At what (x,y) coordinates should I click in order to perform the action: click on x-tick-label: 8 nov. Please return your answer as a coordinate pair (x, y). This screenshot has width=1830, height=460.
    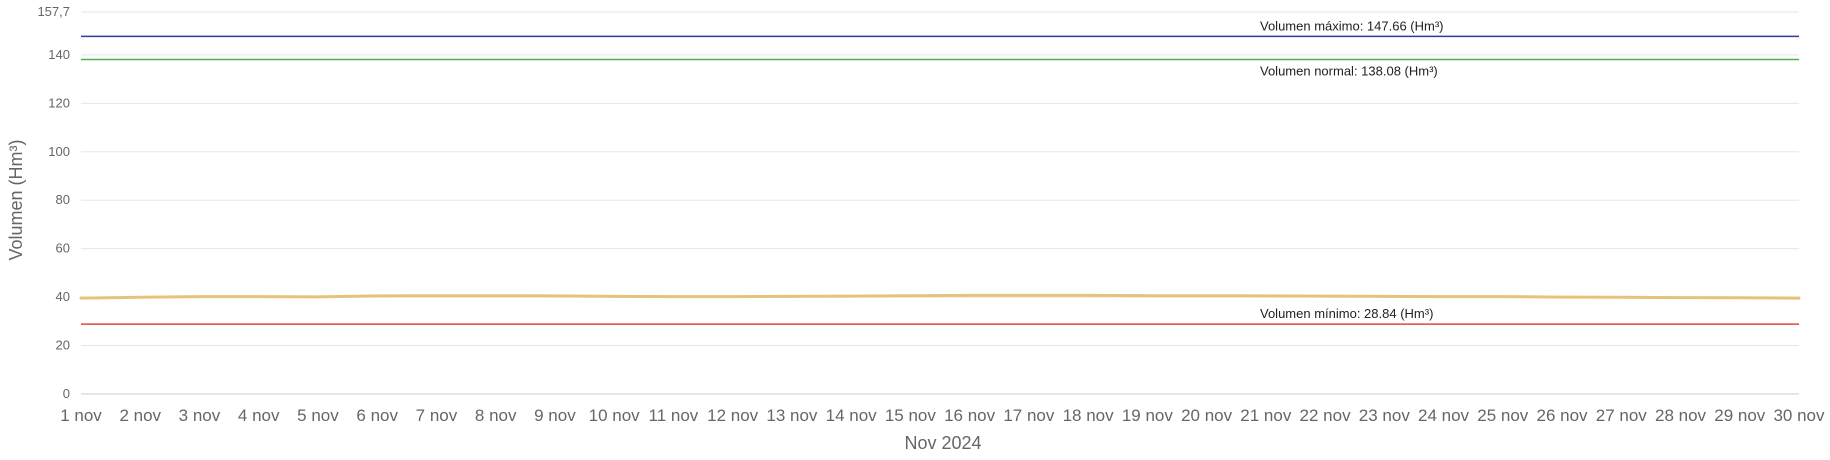
    Looking at the image, I should click on (496, 415).